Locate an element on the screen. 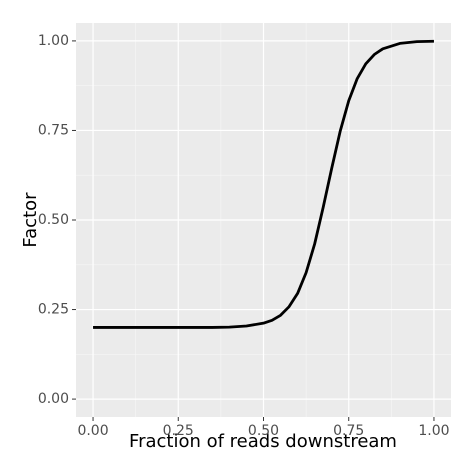 This screenshot has width=474, height=474. y-tick-label: 1.00 is located at coordinates (53, 41).